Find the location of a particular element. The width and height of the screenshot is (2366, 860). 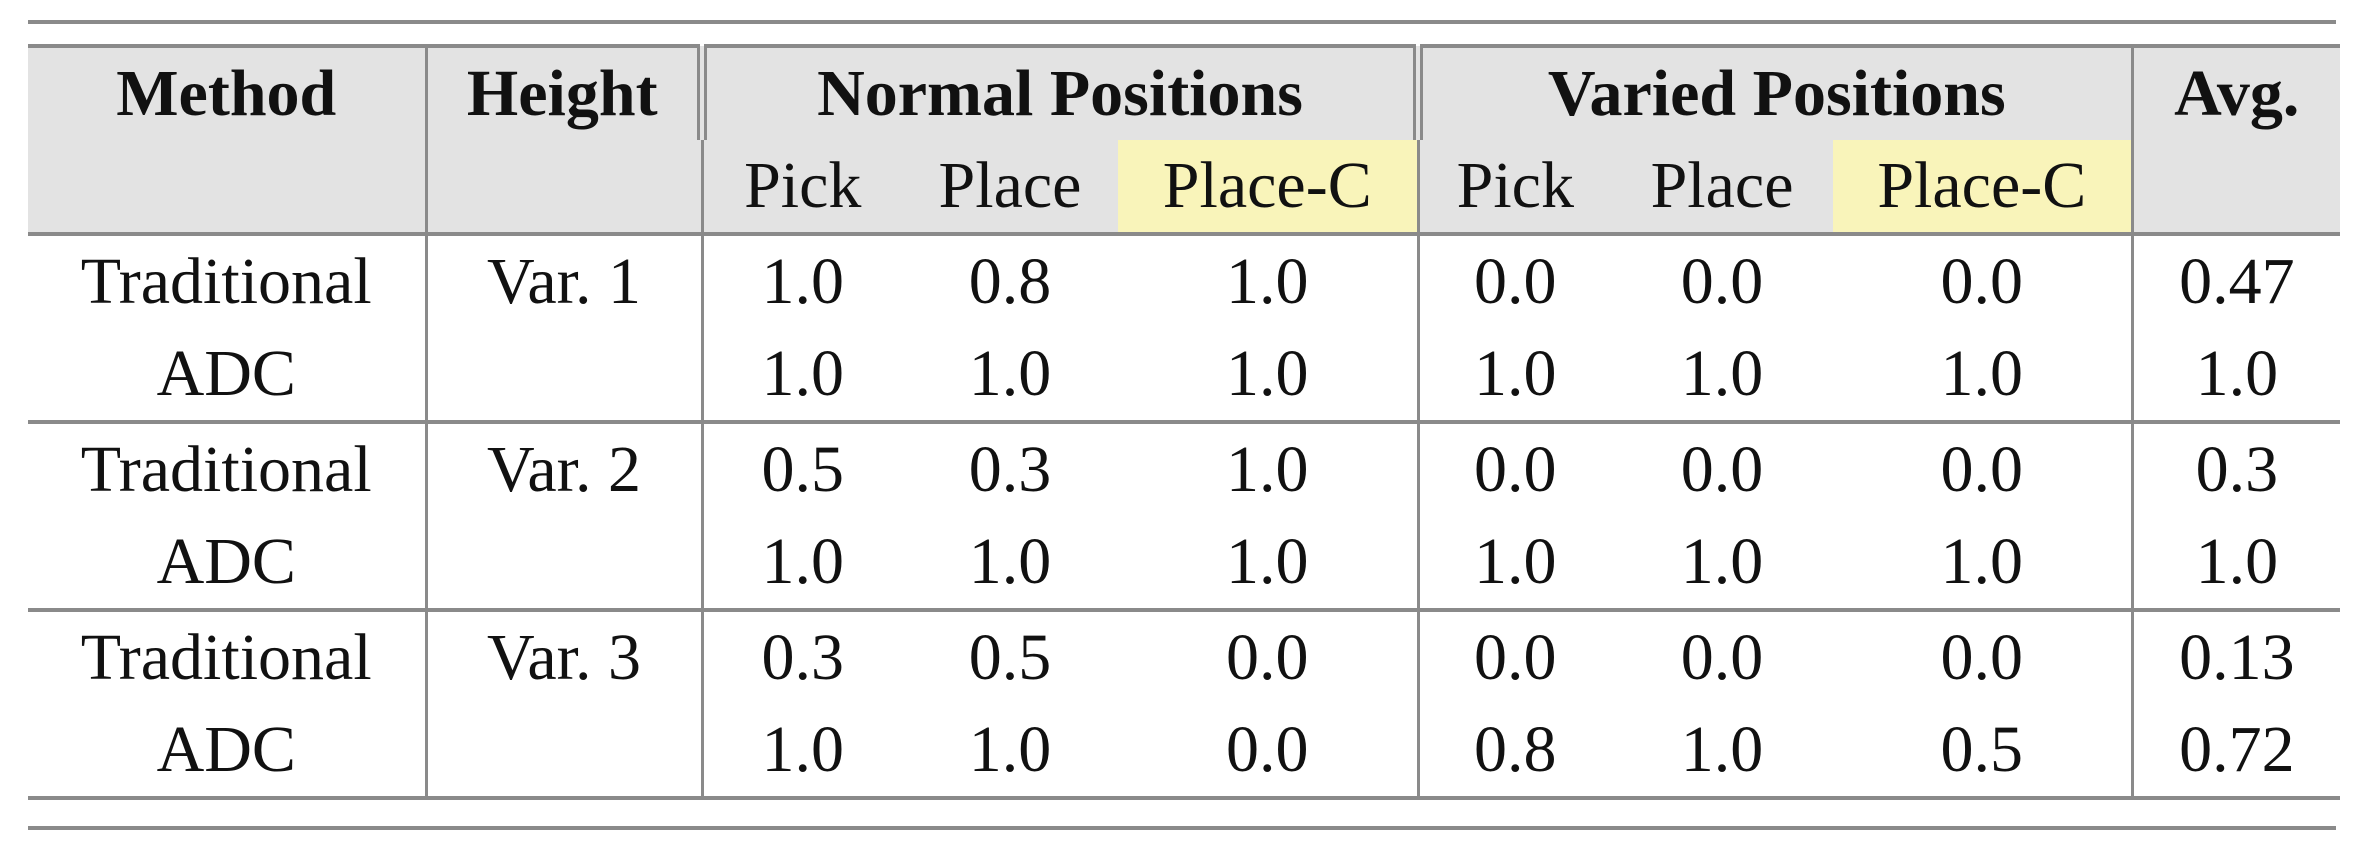

cell-normal-place: 0.8 is located at coordinates (1010, 280).